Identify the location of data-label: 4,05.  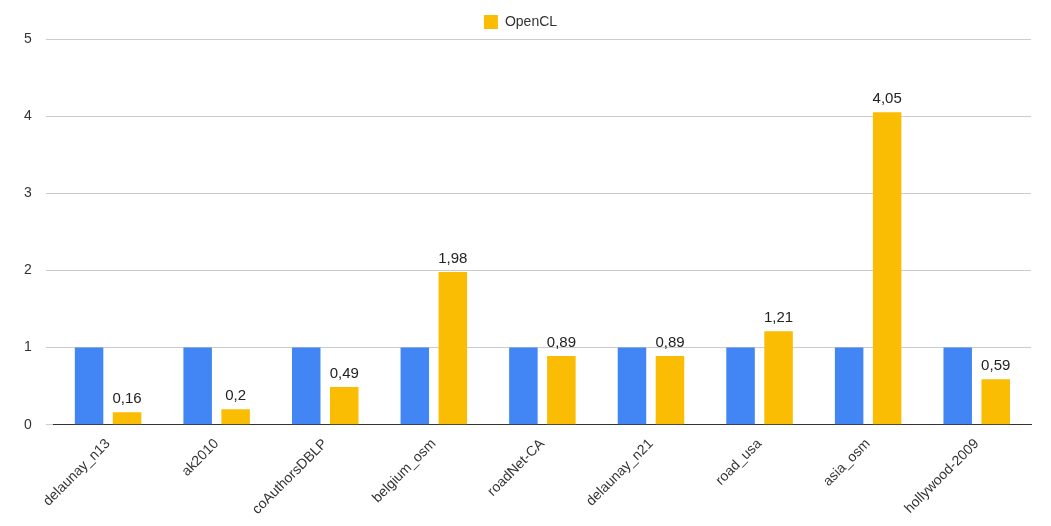
(887, 97).